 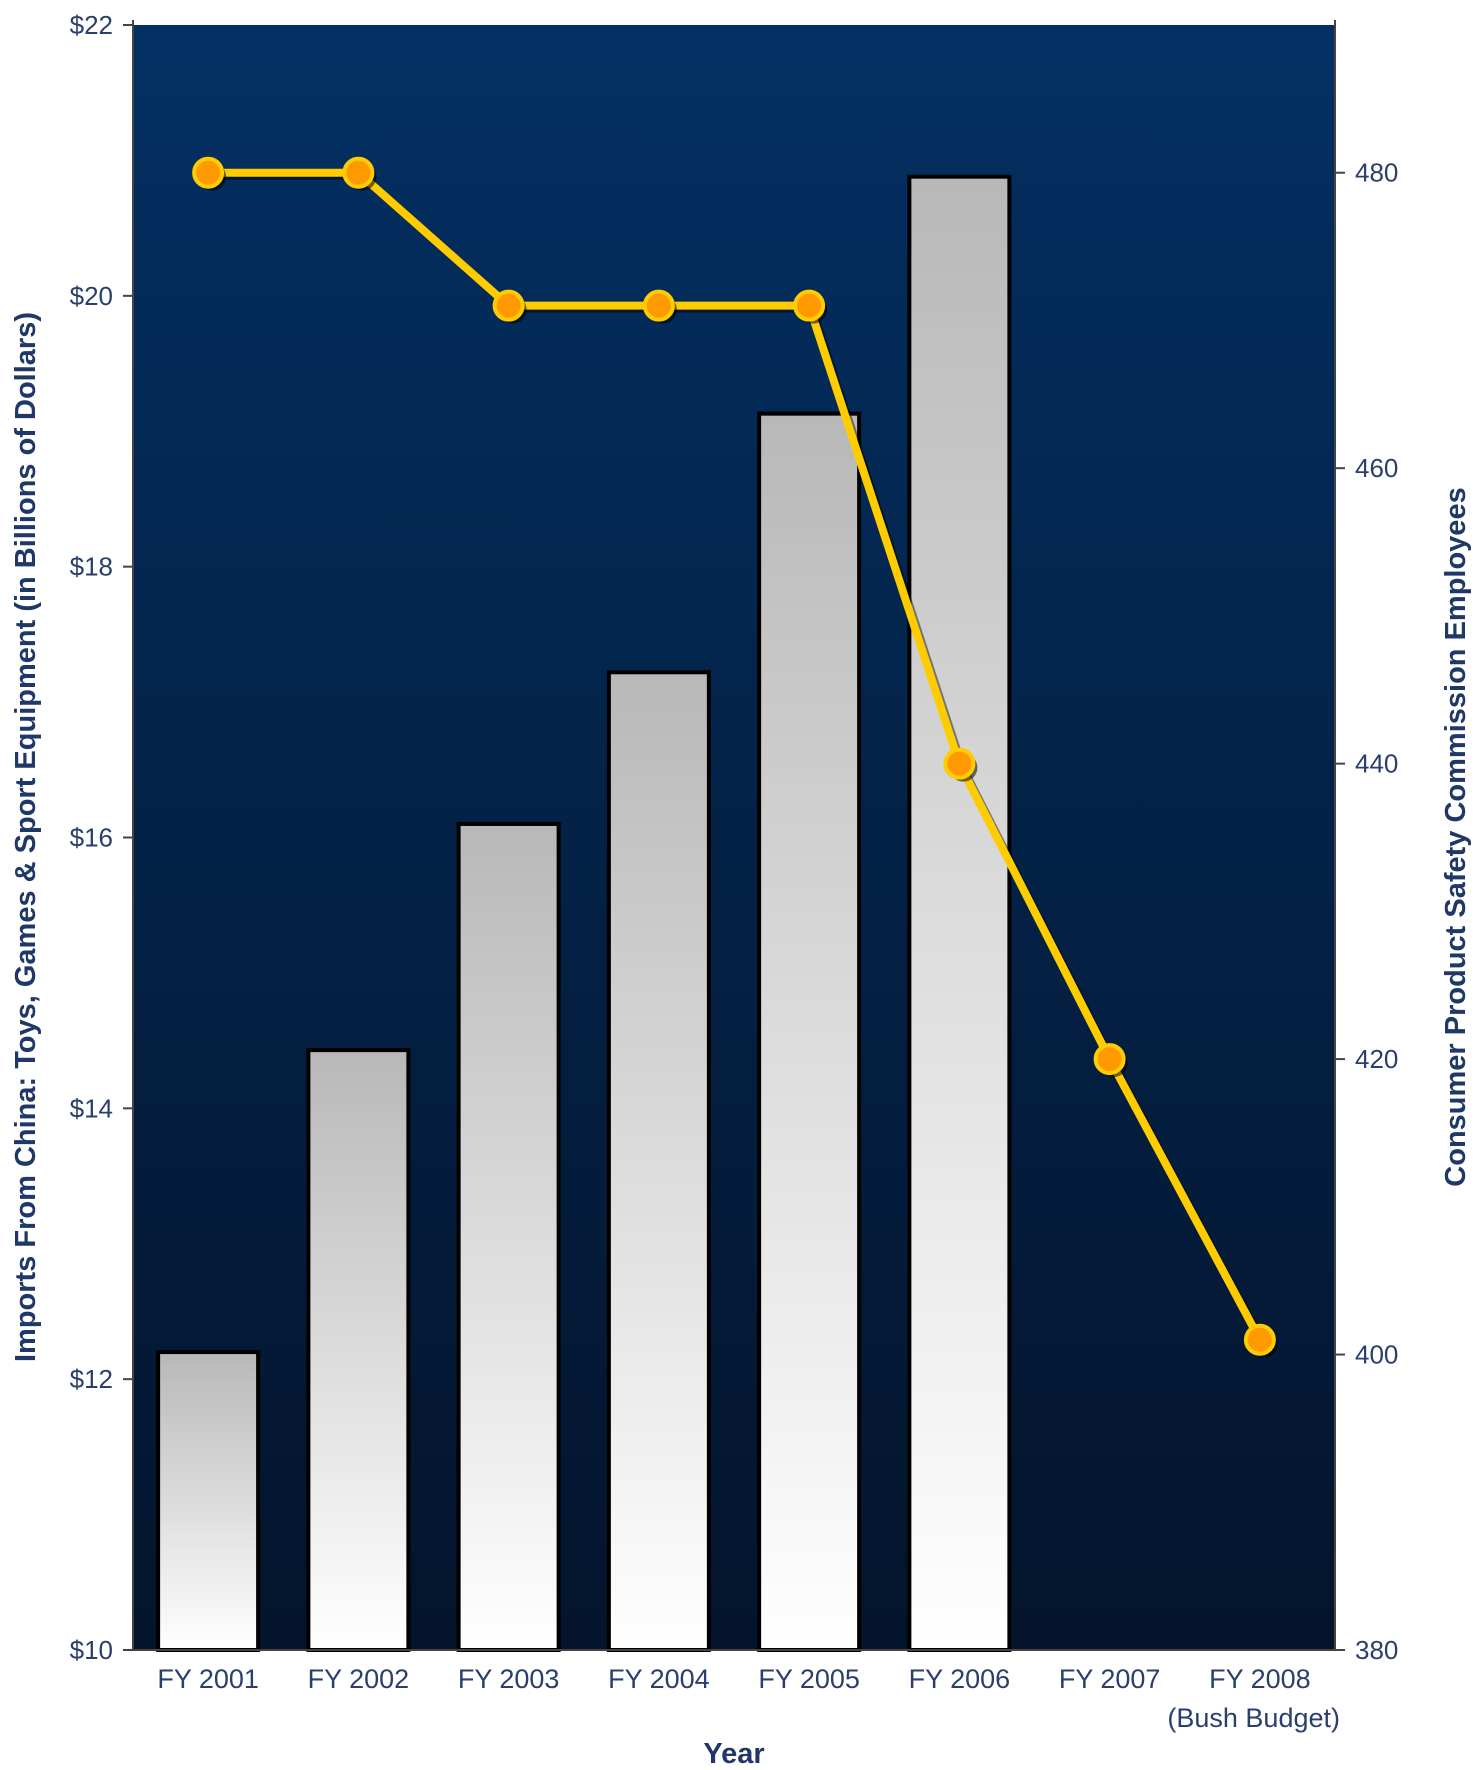 I want to click on x-tick-label: FY 2007, so click(x=1110, y=1679).